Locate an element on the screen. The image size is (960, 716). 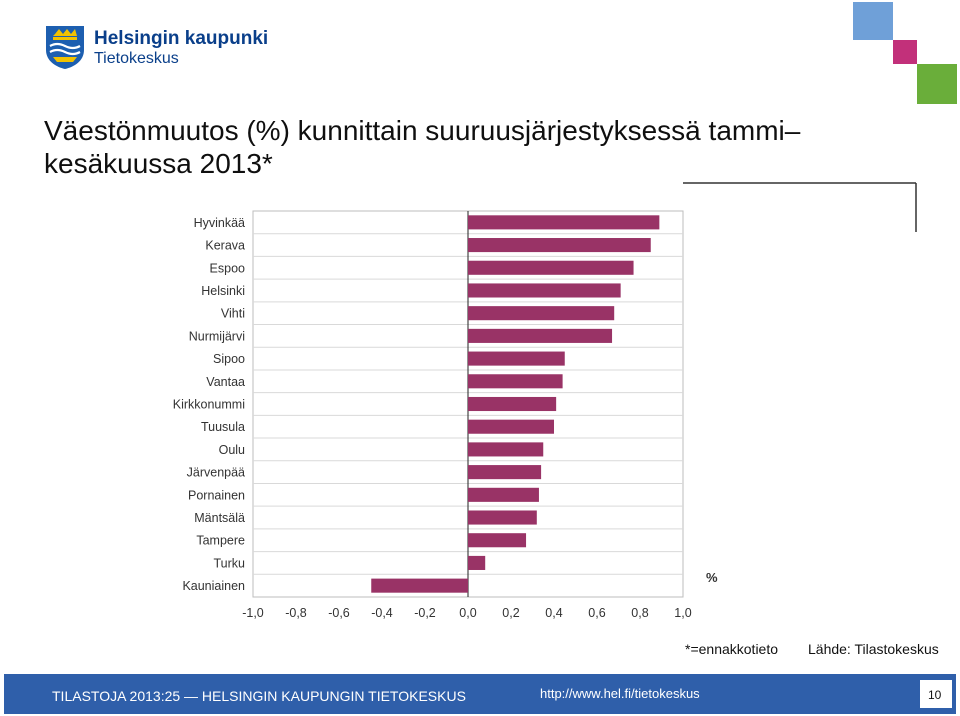
bar-espoo is located at coordinates (551, 267).